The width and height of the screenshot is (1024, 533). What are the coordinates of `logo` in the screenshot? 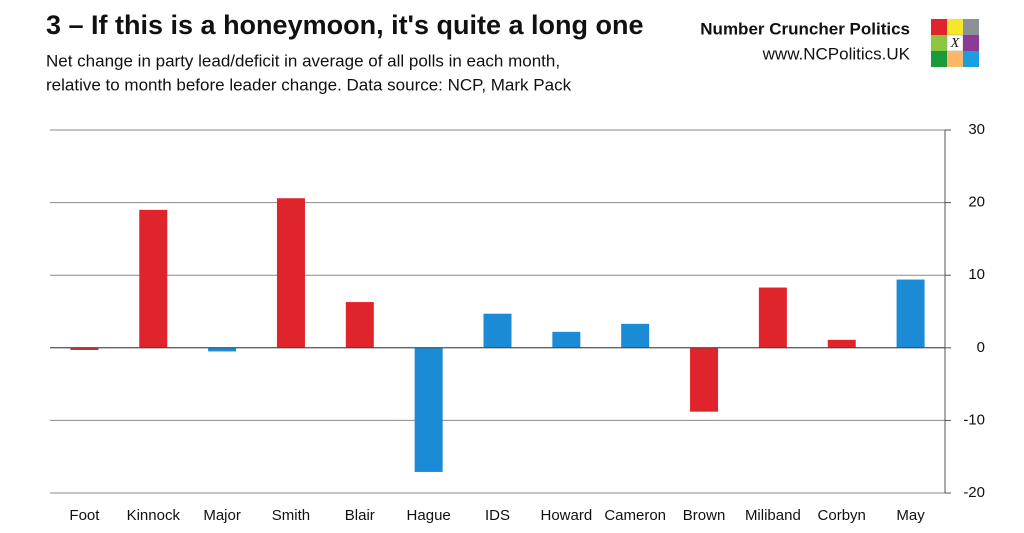 It's located at (955, 43).